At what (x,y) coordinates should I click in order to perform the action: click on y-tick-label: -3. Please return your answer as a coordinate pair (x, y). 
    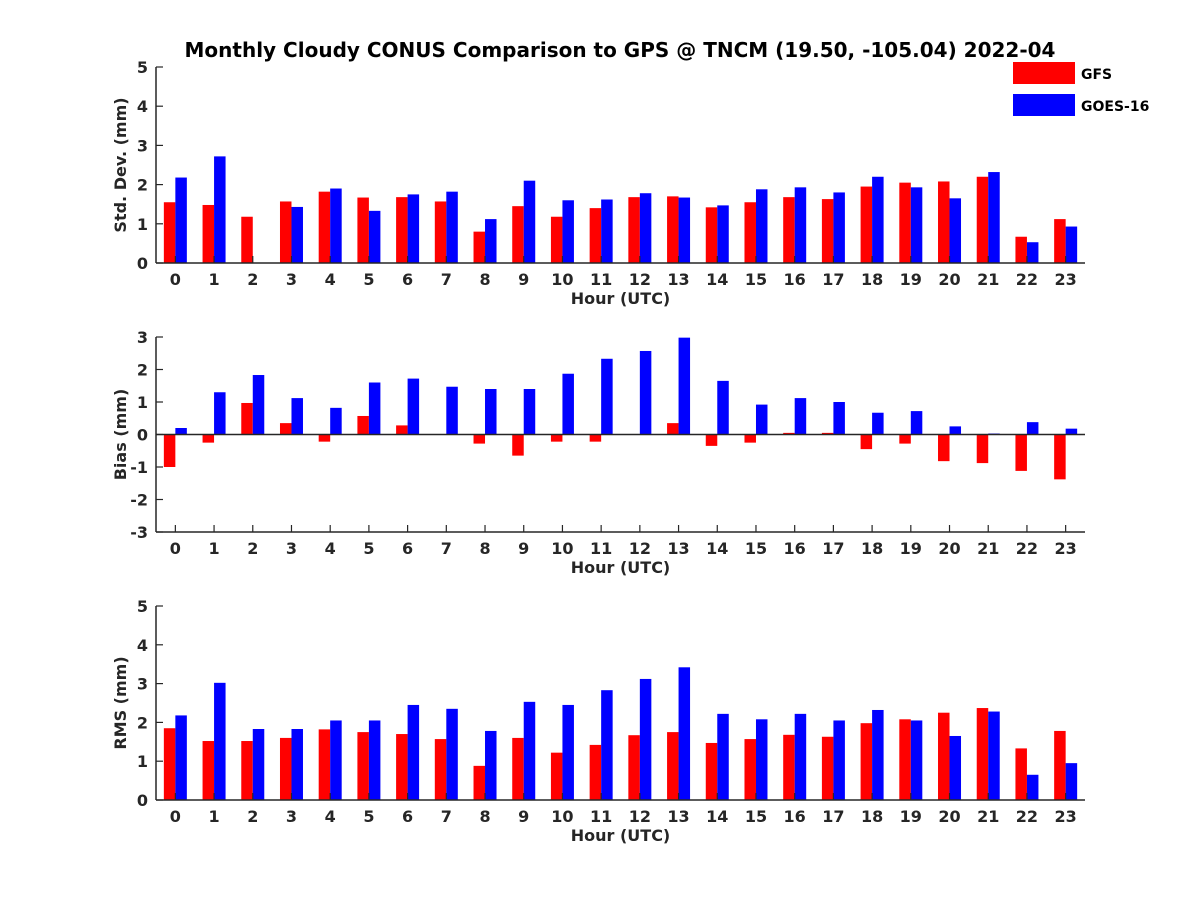
    Looking at the image, I should click on (139, 532).